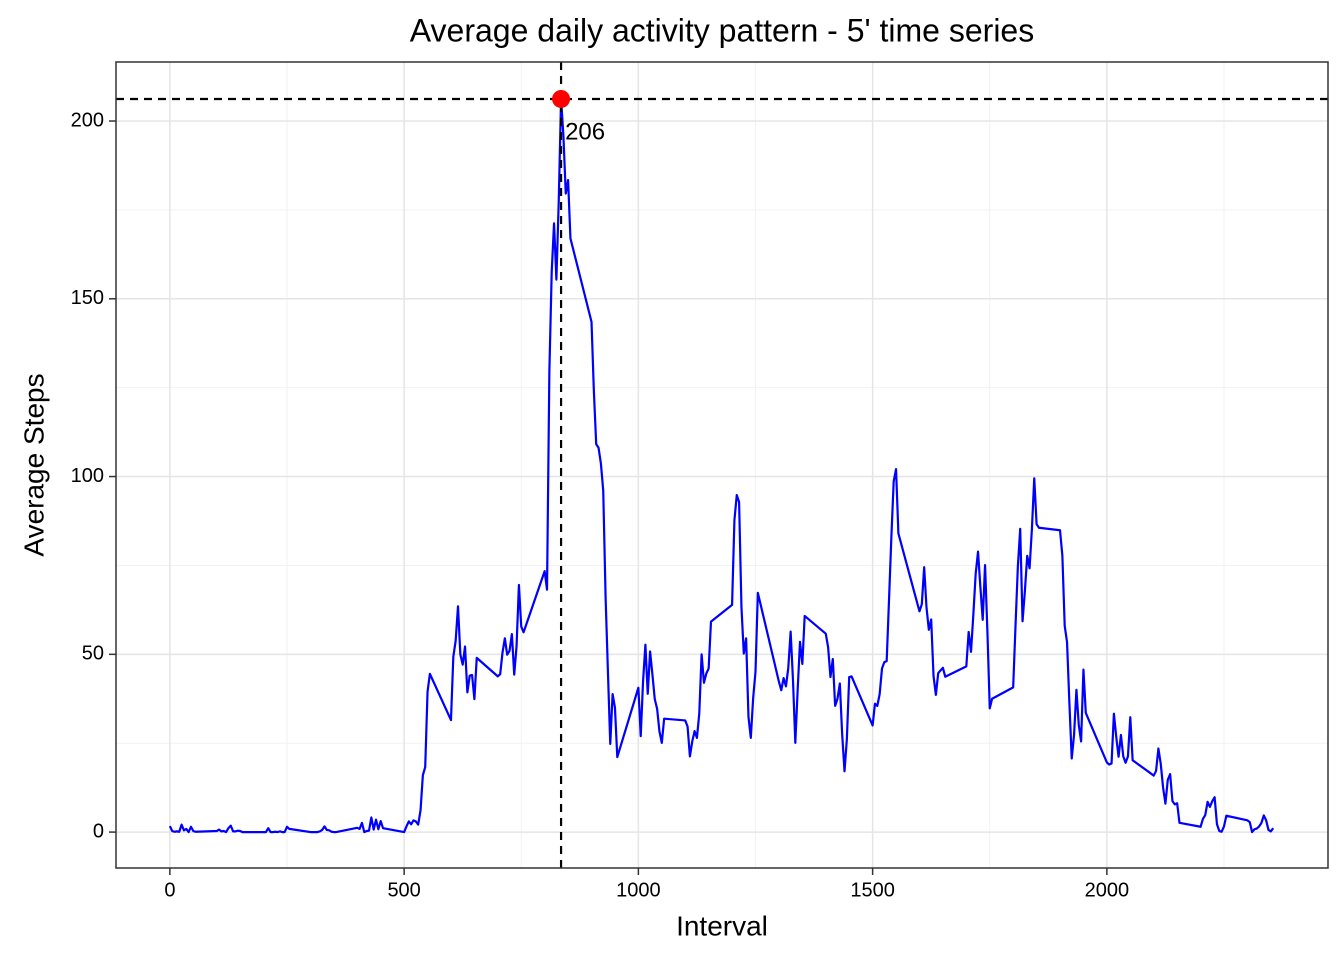 The width and height of the screenshot is (1344, 960). Describe the element at coordinates (169, 890) in the screenshot. I see `x-tick-label: 0` at that location.